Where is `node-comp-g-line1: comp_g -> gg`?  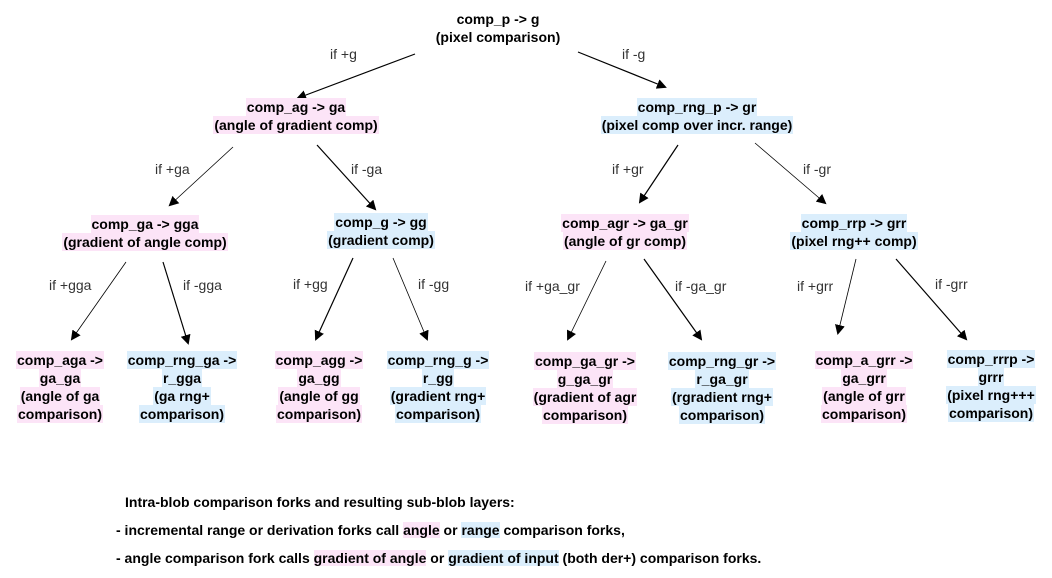 node-comp-g-line1: comp_g -> gg is located at coordinates (381, 222).